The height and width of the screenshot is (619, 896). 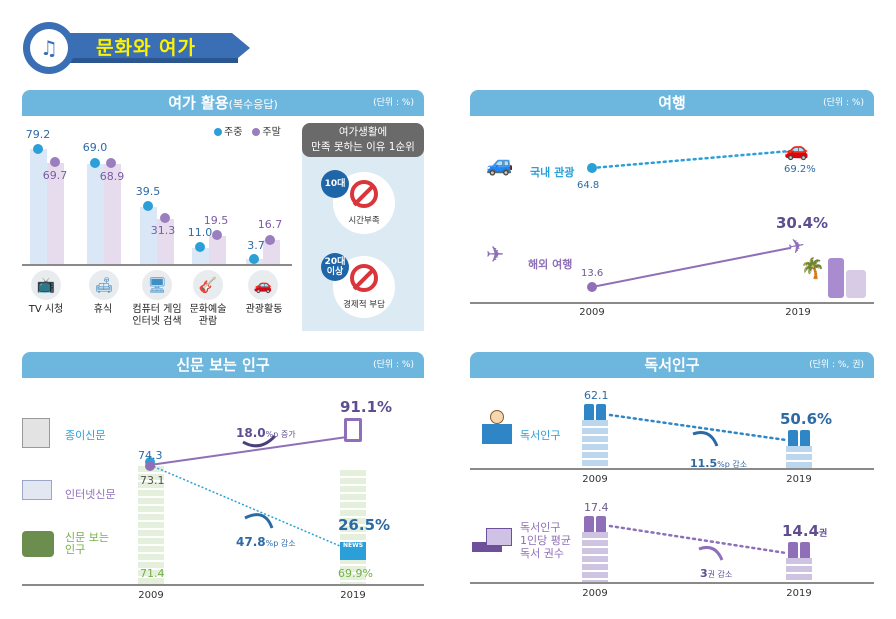 What do you see at coordinates (672, 103) in the screenshot?
I see `travel-title: 여행` at bounding box center [672, 103].